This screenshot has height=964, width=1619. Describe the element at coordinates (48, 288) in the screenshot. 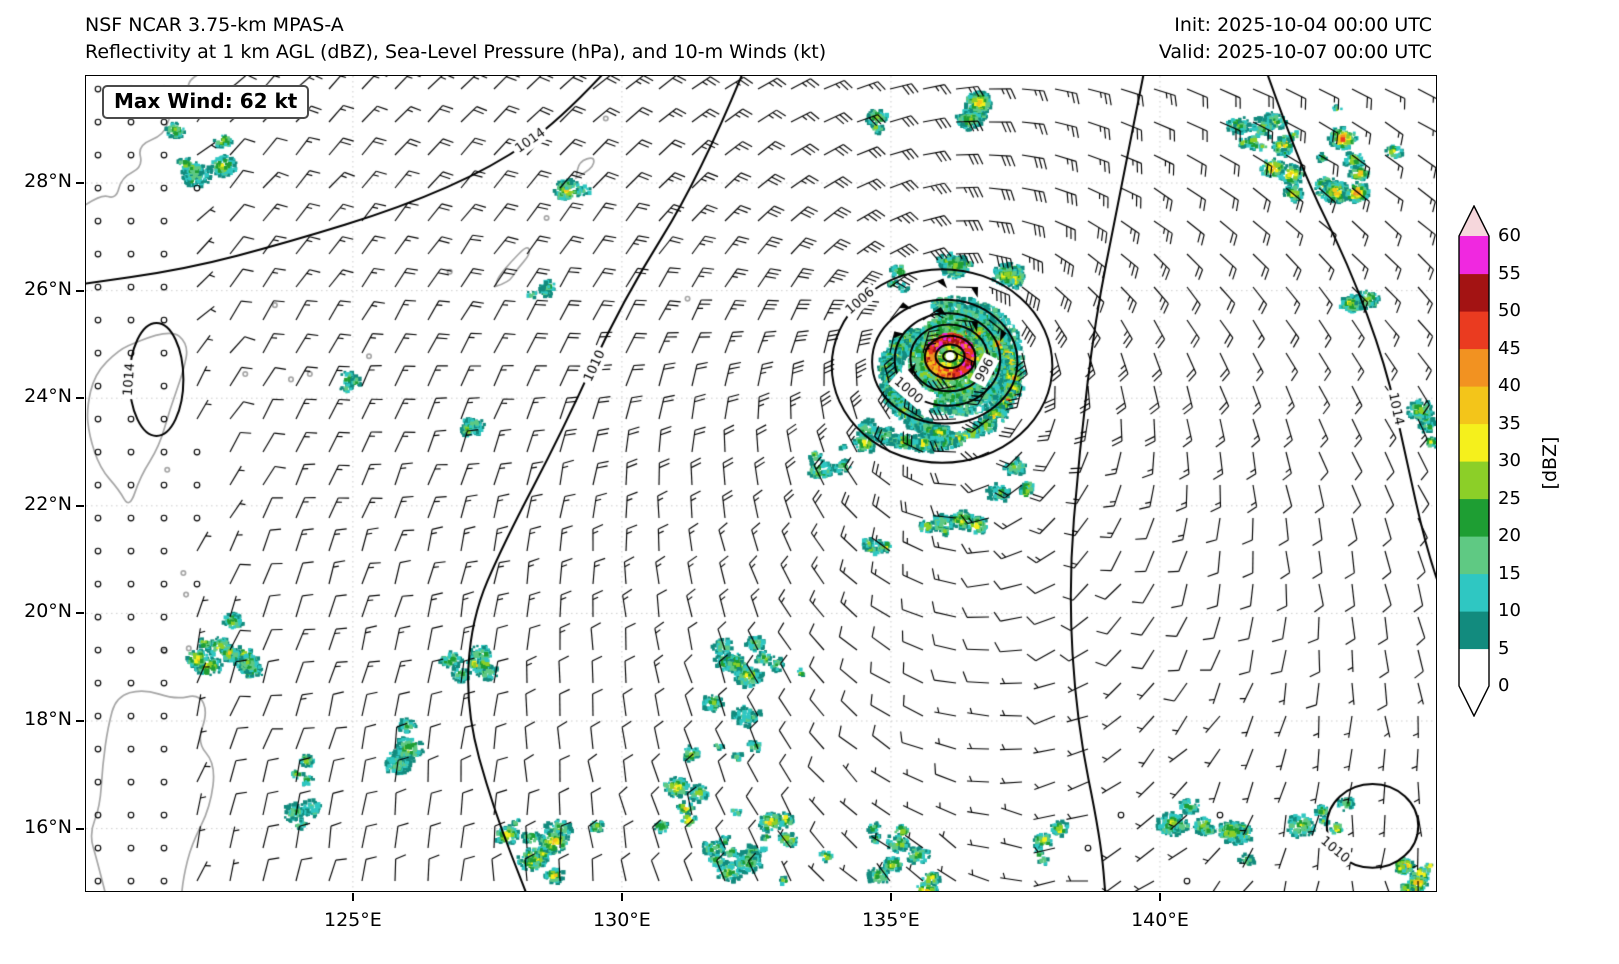

I see `y-axis-tick-label: 26°N` at that location.